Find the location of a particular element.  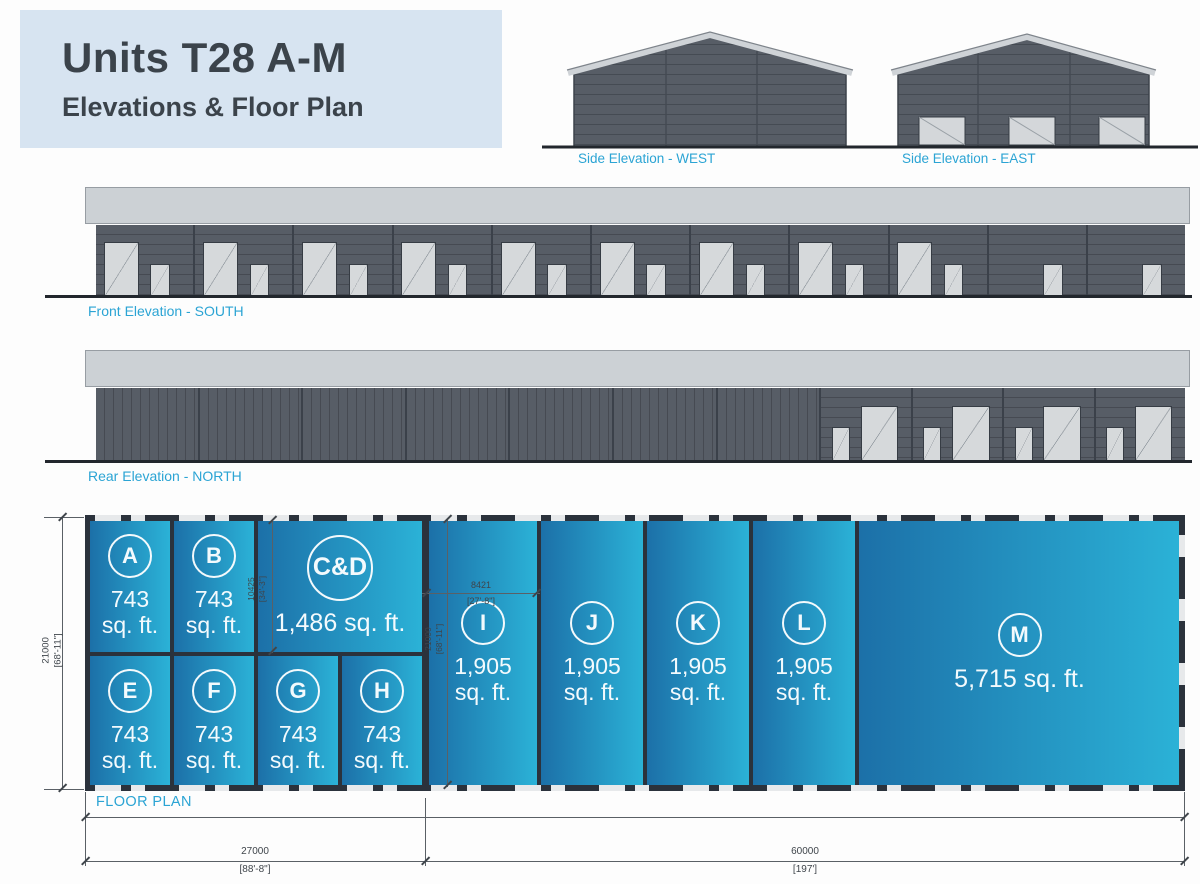

unit-m: M 5,715 sq. ft. is located at coordinates (1019, 653).